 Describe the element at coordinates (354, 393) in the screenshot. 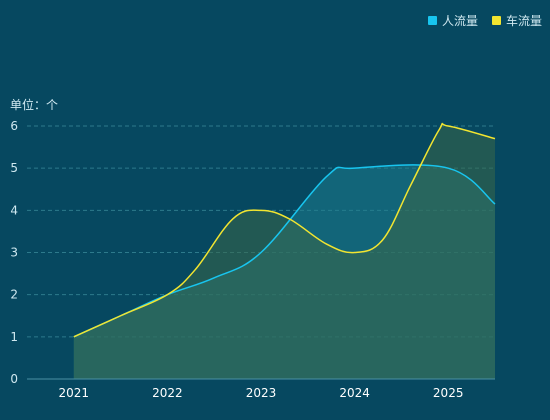

I see `x-tick-label: 2024` at that location.